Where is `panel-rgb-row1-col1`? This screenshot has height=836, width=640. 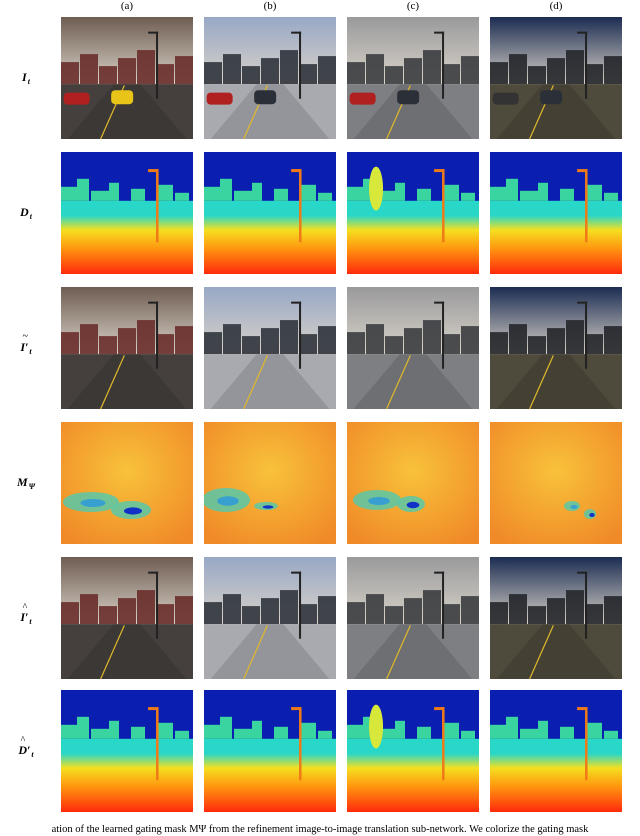 panel-rgb-row1-col1 is located at coordinates (127, 78).